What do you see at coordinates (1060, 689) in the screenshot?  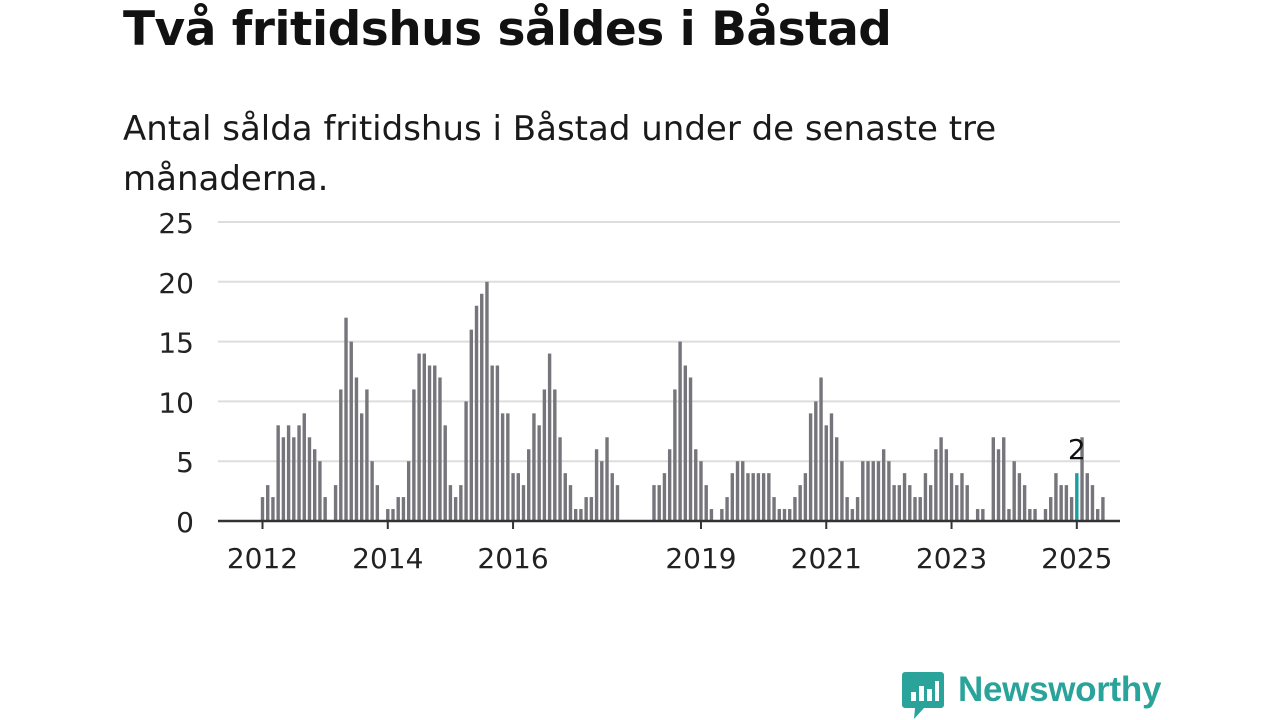 I see `newsworthy-logo-text: Newsworthy` at bounding box center [1060, 689].